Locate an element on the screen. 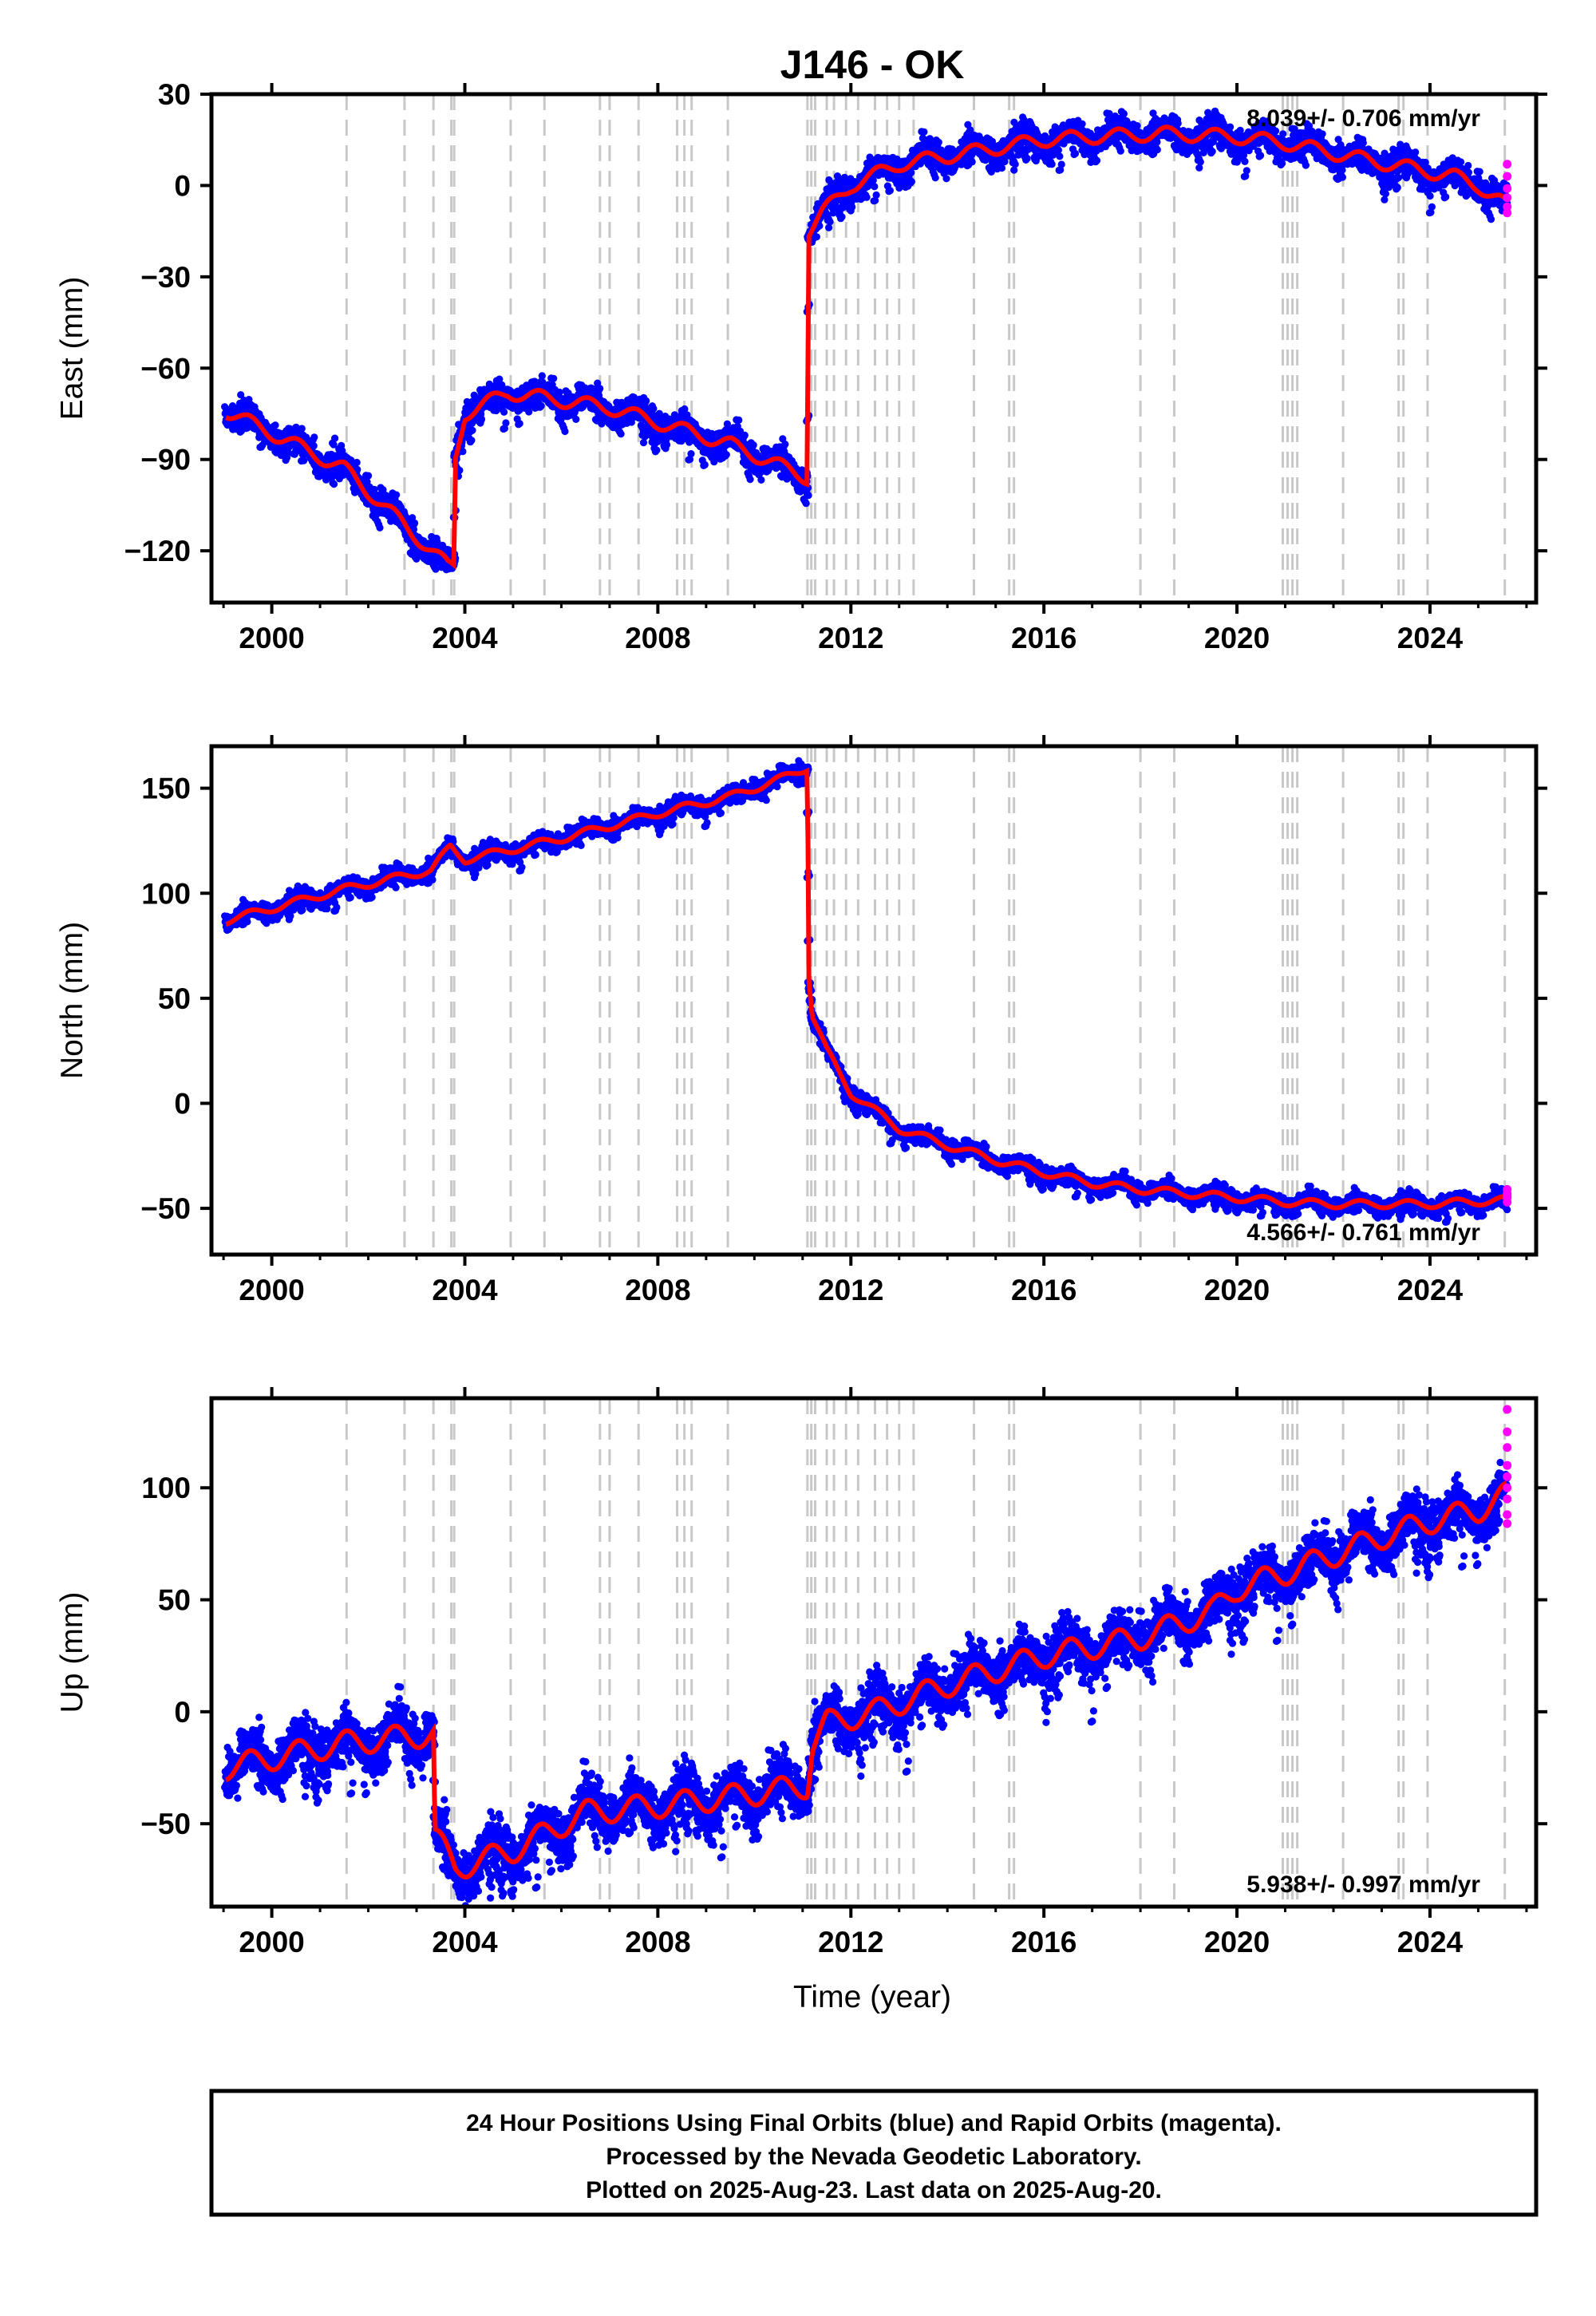 The height and width of the screenshot is (2316, 1596). chart-title: J146 - OK is located at coordinates (873, 64).